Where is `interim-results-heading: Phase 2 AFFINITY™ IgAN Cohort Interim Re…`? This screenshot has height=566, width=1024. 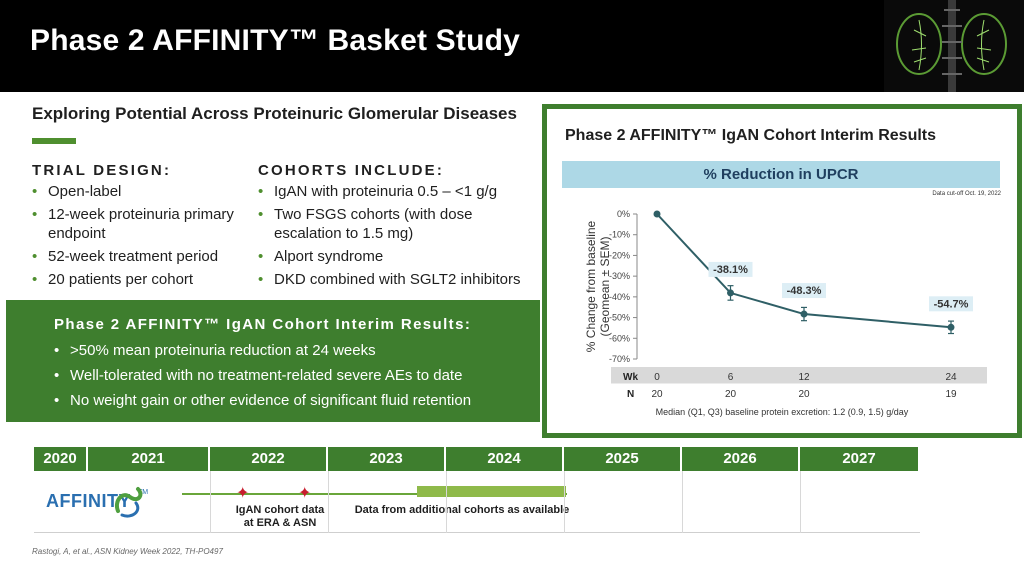 interim-results-heading: Phase 2 AFFINITY™ IgAN Cohort Interim Re… is located at coordinates (263, 324).